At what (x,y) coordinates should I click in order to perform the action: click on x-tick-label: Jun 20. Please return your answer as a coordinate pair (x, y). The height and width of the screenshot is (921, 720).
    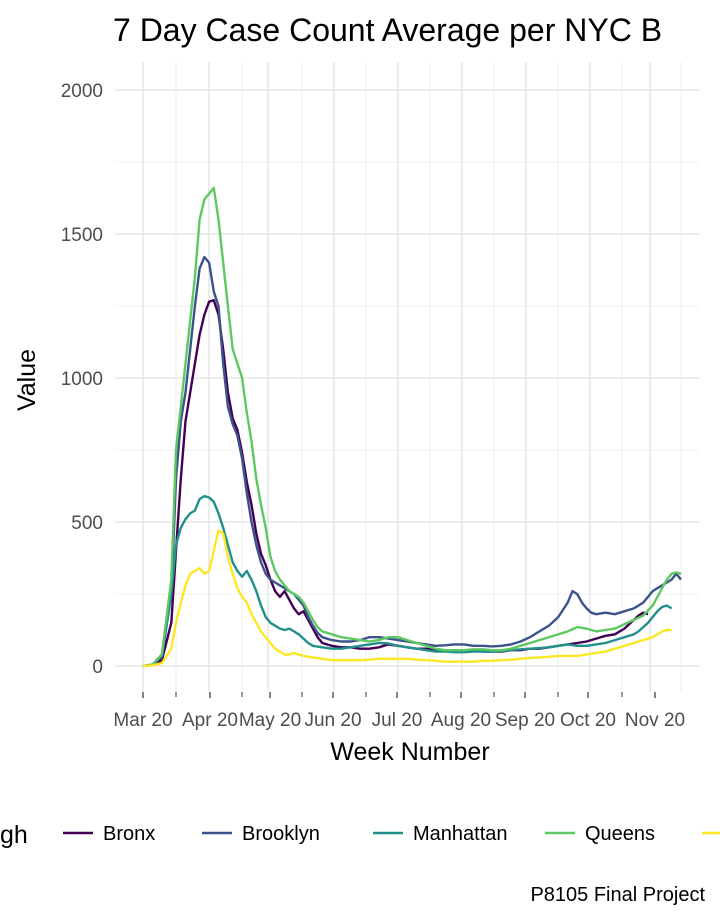
    Looking at the image, I should click on (332, 720).